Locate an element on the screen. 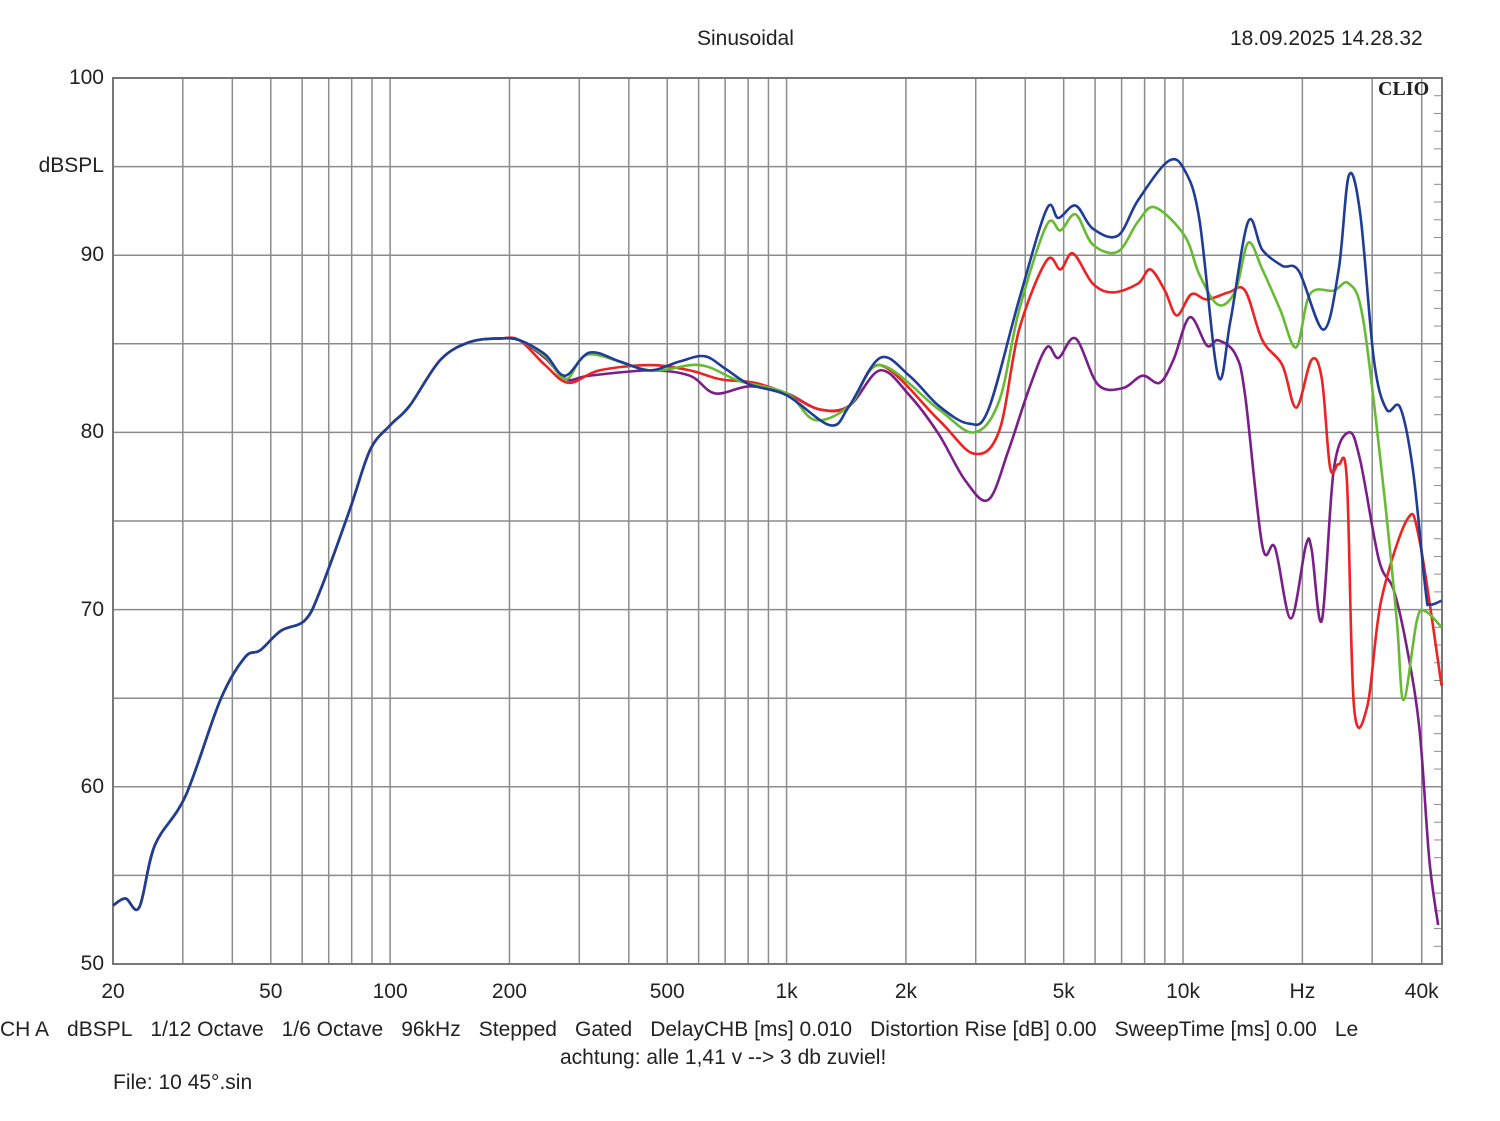 This screenshot has width=1500, height=1121. x-tick-label: 50 is located at coordinates (271, 991).